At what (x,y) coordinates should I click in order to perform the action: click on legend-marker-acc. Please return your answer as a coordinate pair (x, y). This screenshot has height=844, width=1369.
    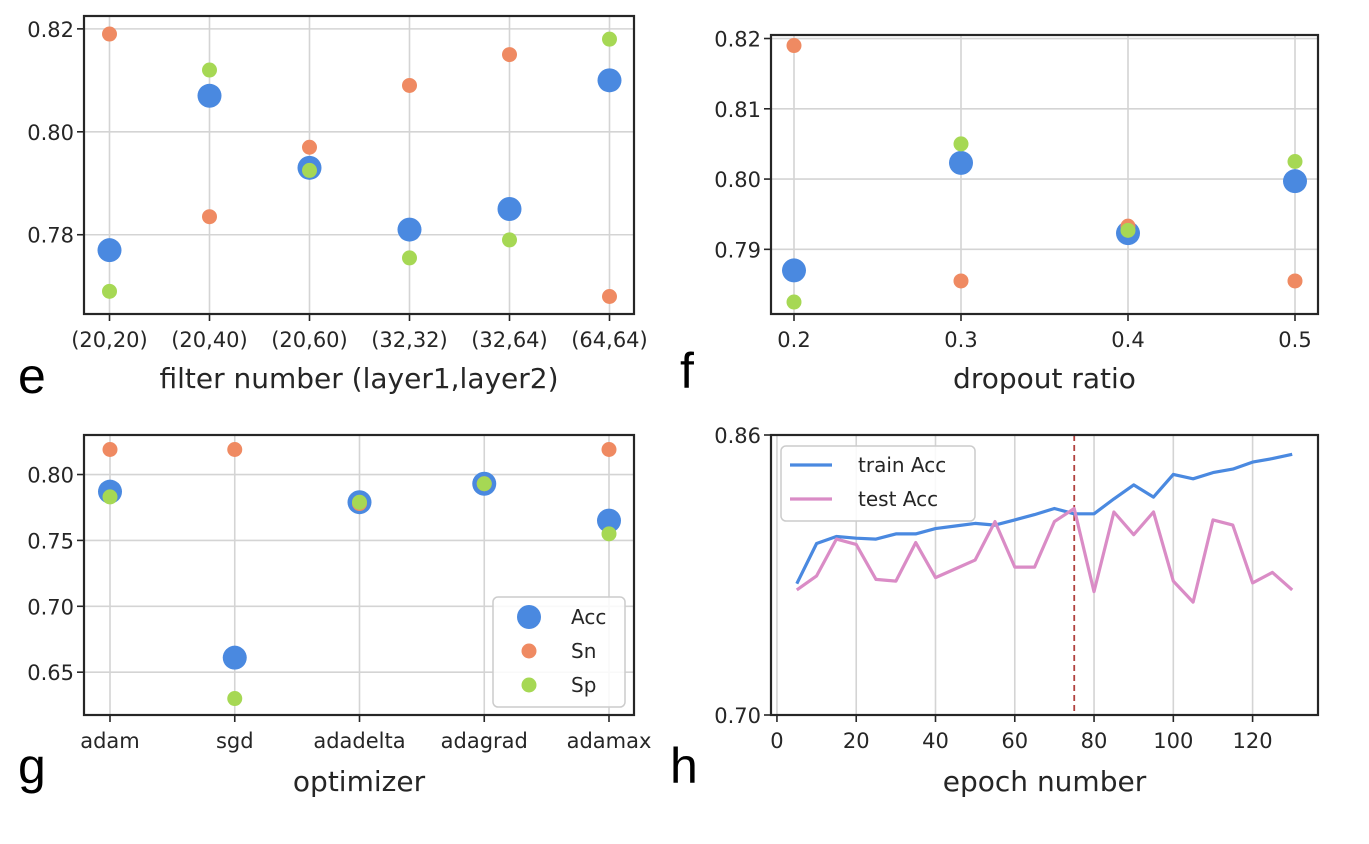
    Looking at the image, I should click on (529, 617).